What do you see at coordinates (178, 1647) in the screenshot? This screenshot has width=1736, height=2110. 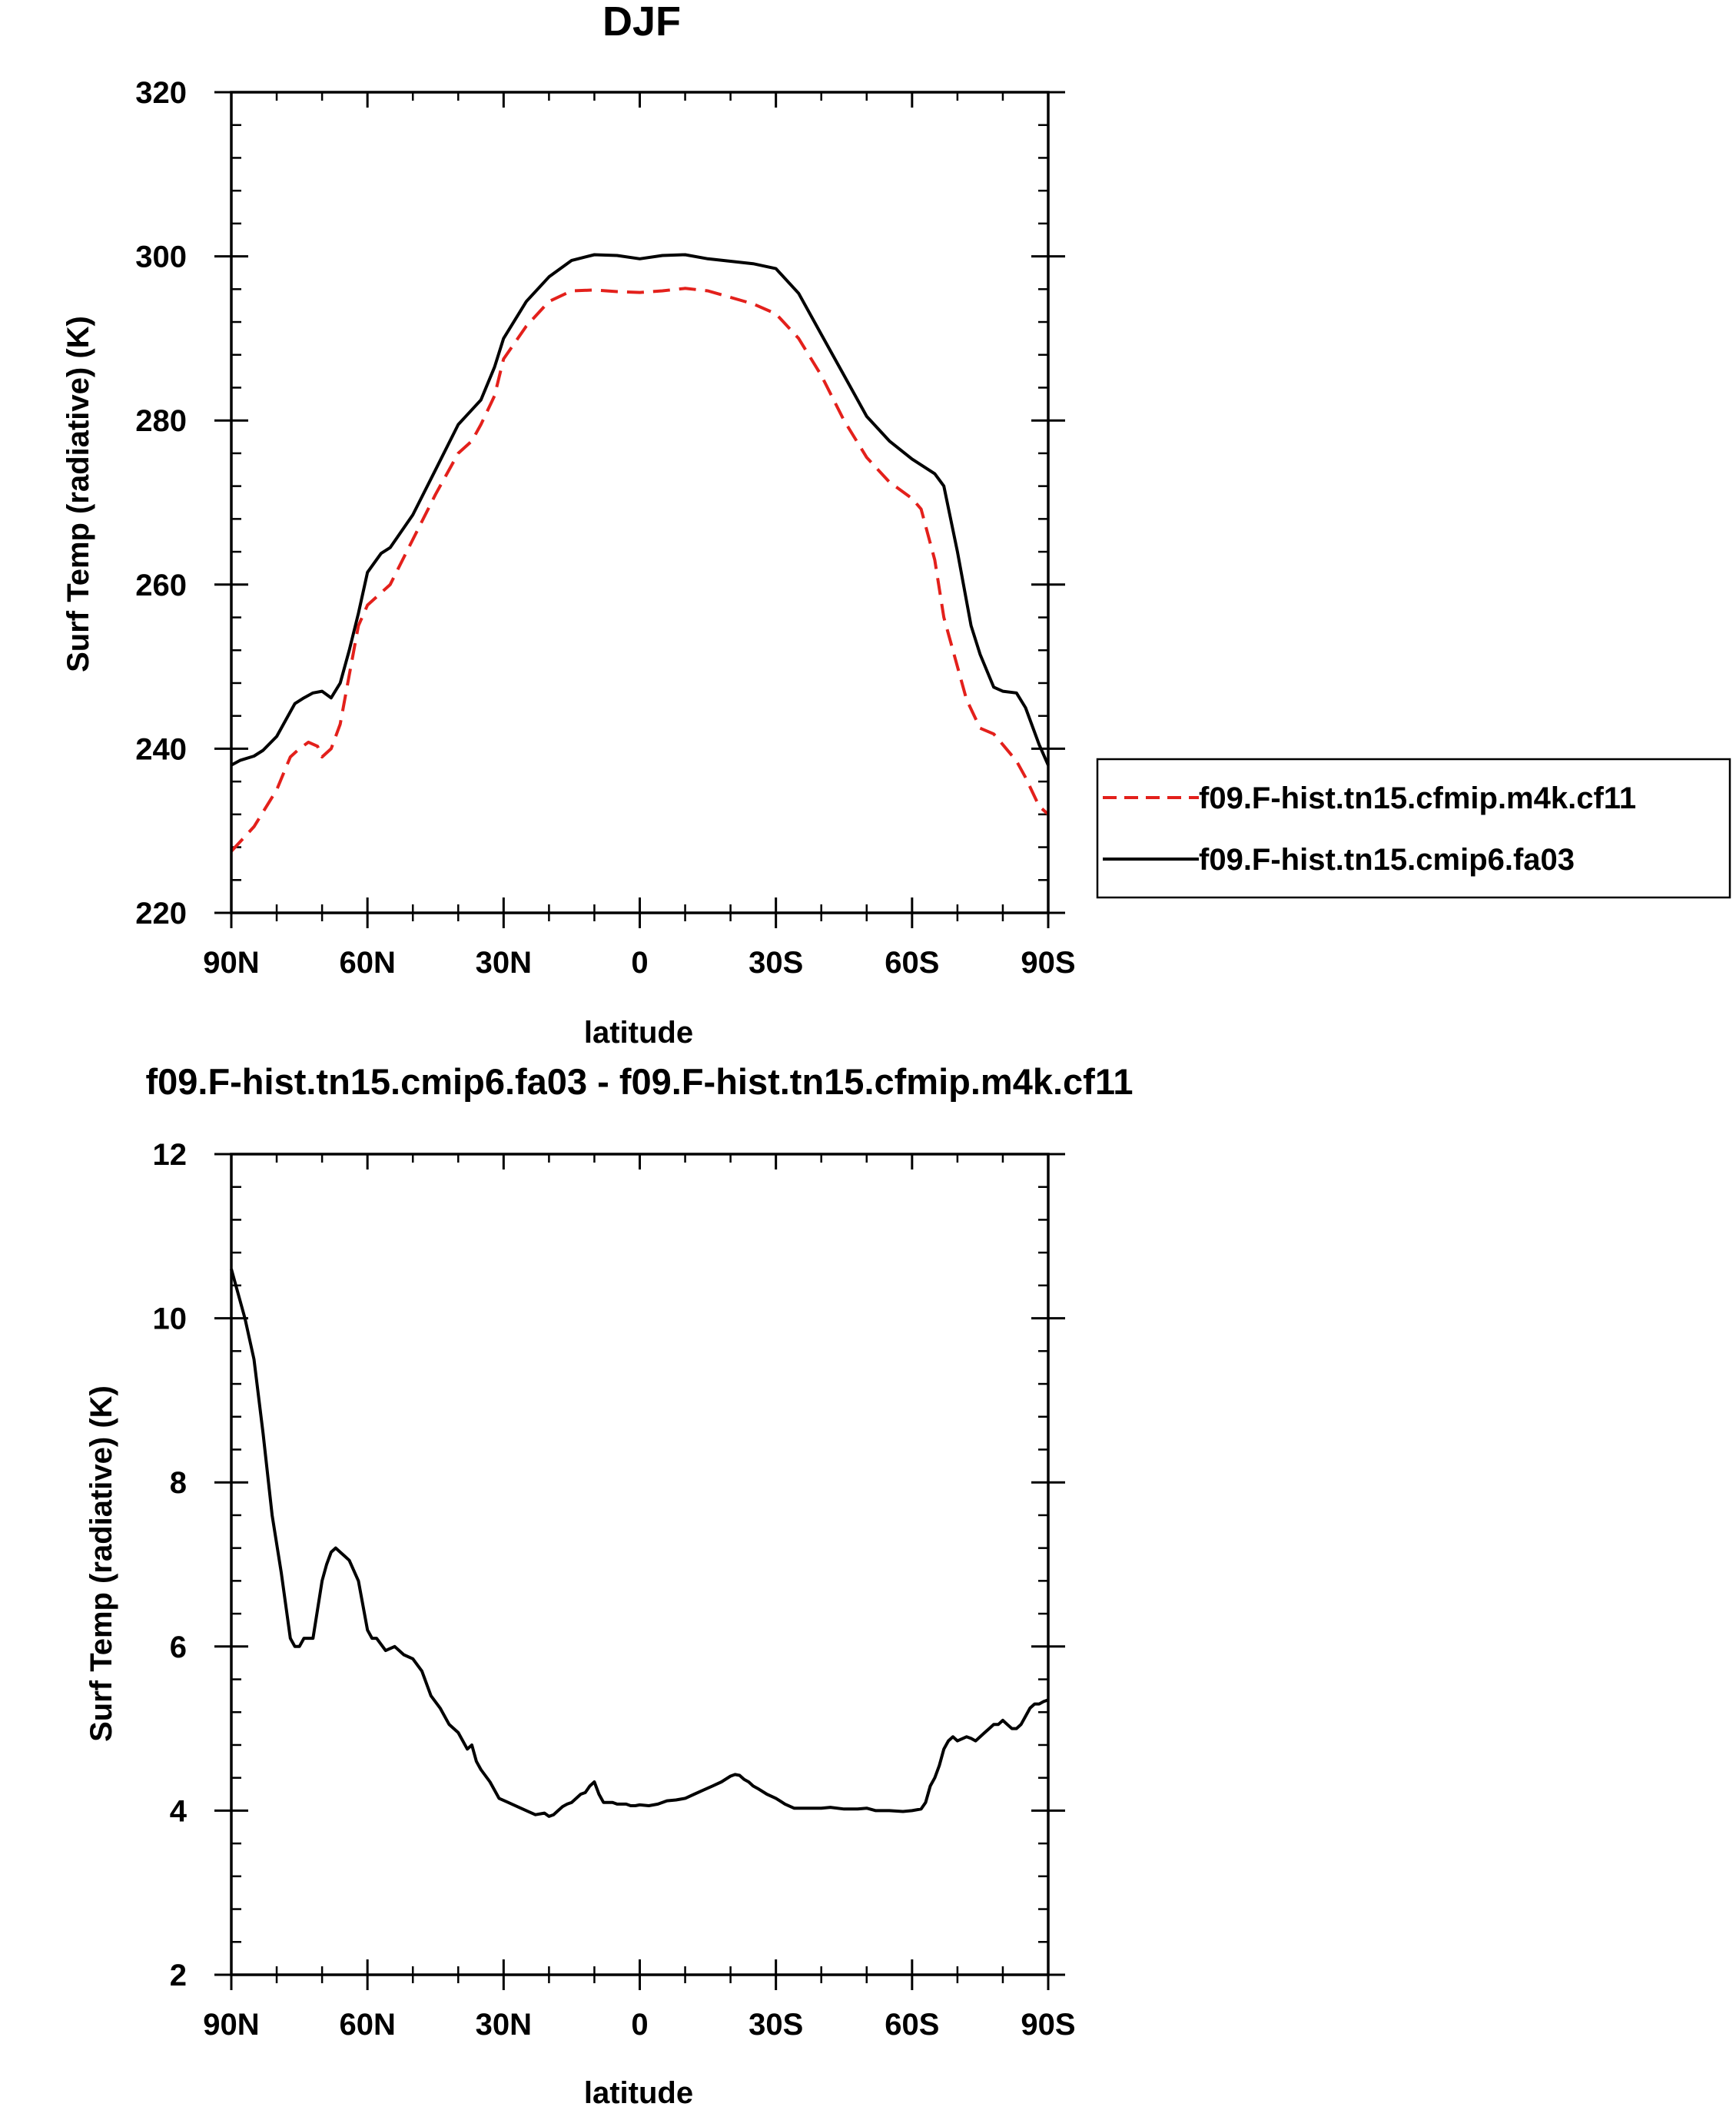 I see `bottom-y-tick-label: 6` at bounding box center [178, 1647].